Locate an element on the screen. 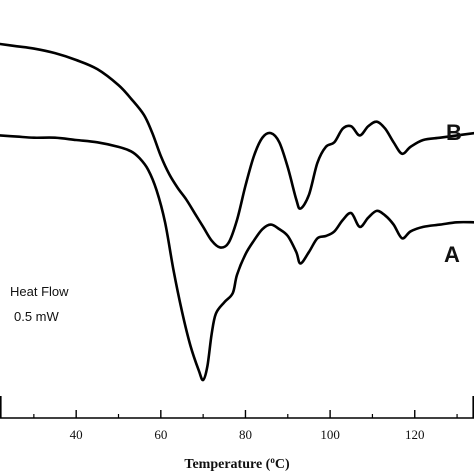 The height and width of the screenshot is (474, 474). x-tick-label: 100 is located at coordinates (330, 434).